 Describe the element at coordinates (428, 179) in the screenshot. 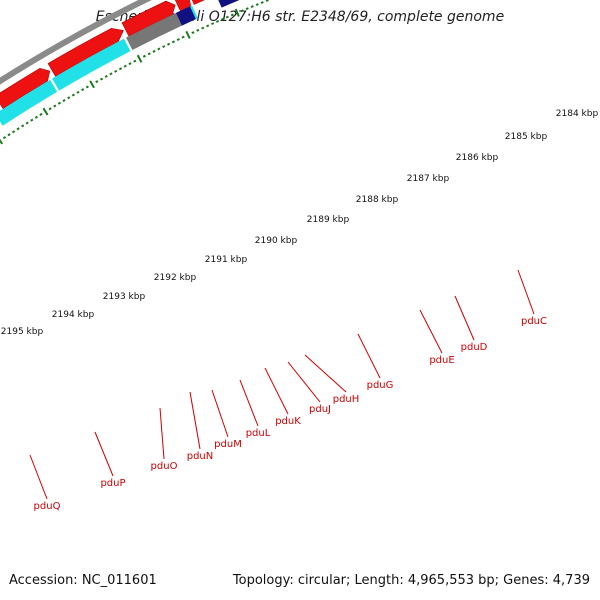

I see `kbp-label-3: 2187 kbp` at that location.